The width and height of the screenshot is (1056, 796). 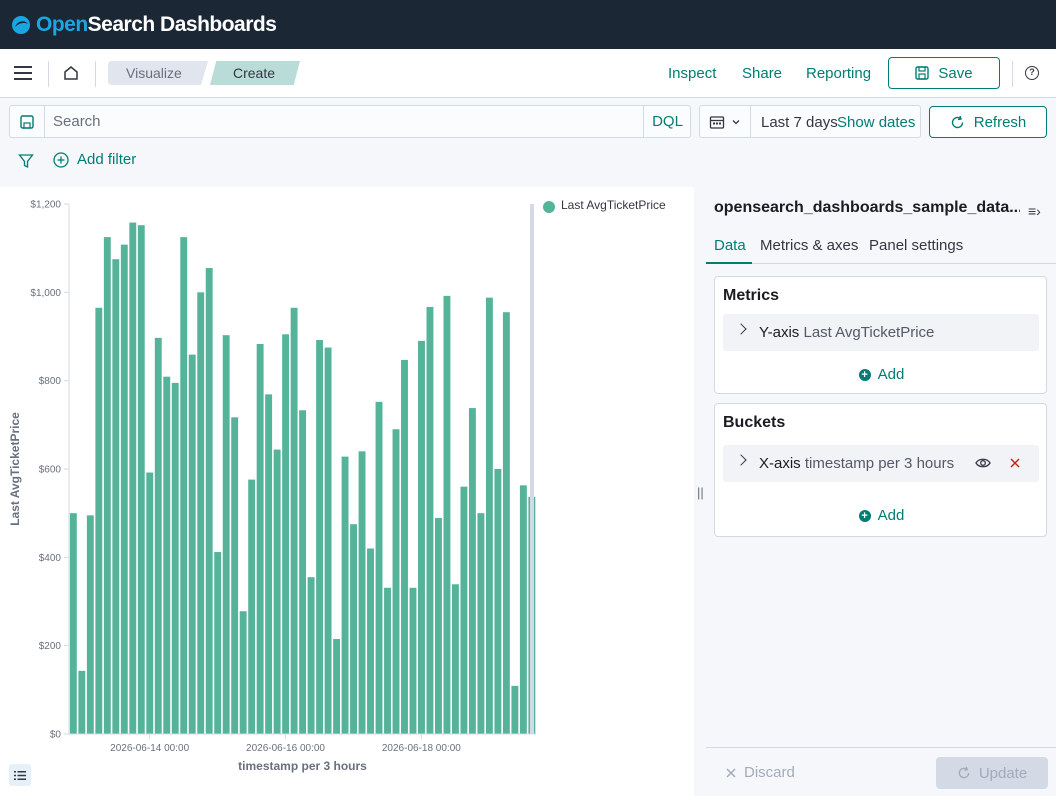 I want to click on y-tick-label: $1,000, so click(x=45, y=293).